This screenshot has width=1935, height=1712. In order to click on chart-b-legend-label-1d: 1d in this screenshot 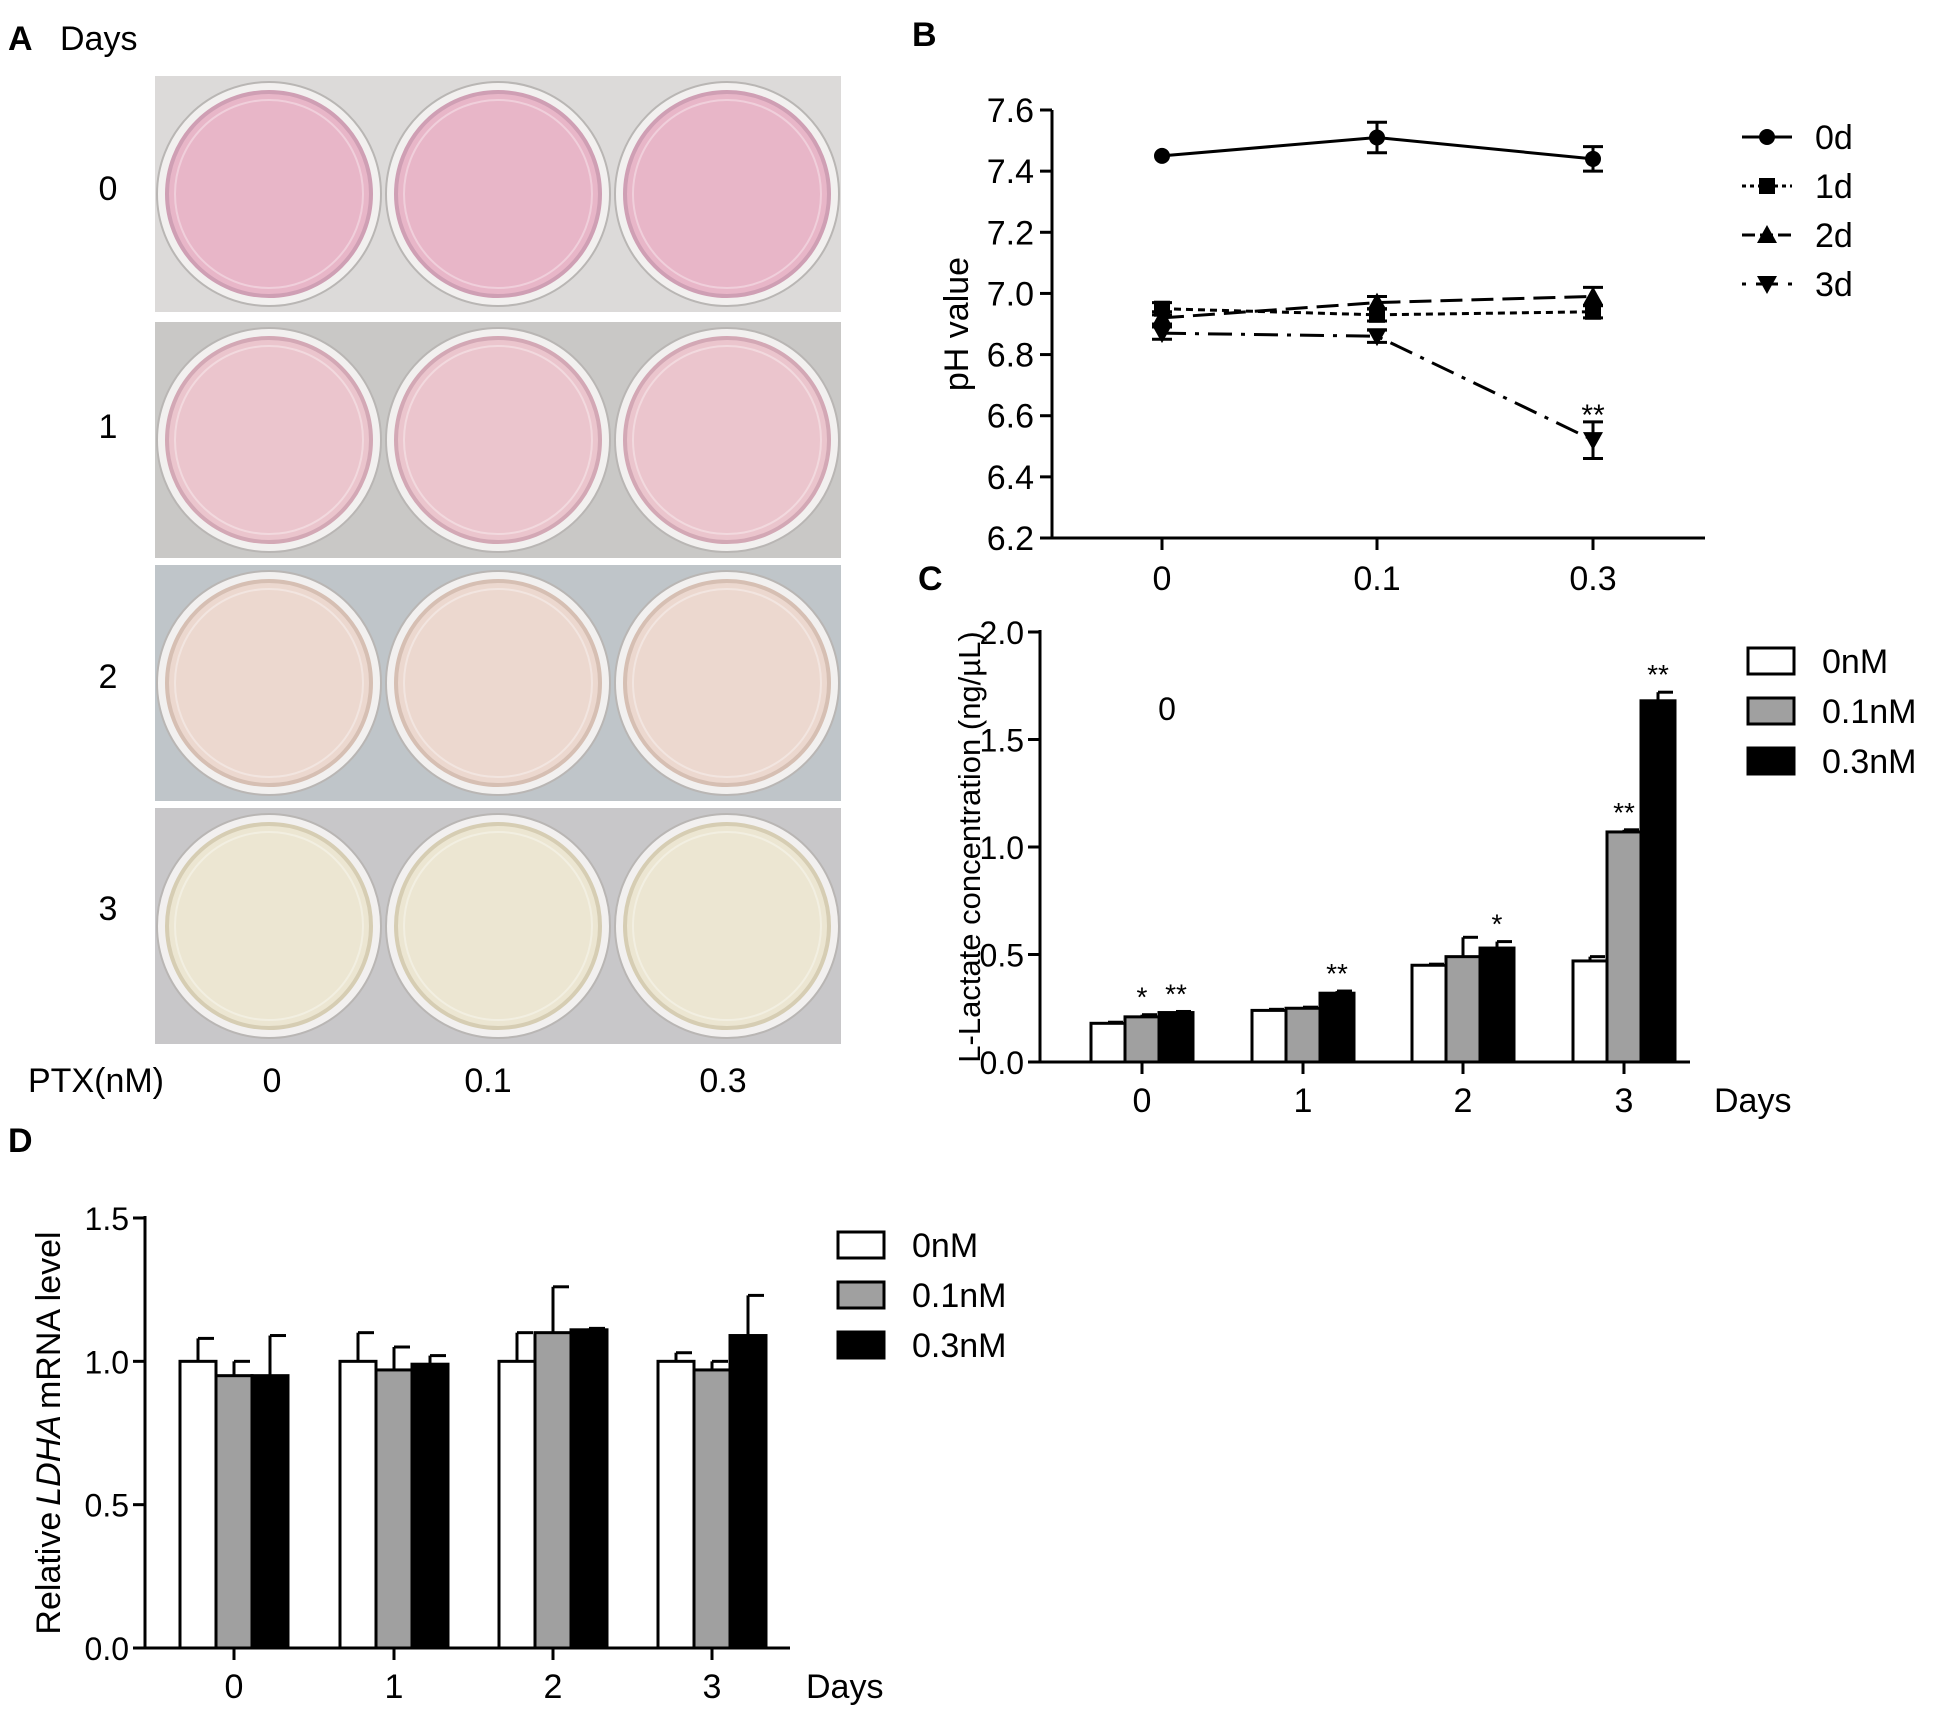, I will do `click(1834, 187)`.